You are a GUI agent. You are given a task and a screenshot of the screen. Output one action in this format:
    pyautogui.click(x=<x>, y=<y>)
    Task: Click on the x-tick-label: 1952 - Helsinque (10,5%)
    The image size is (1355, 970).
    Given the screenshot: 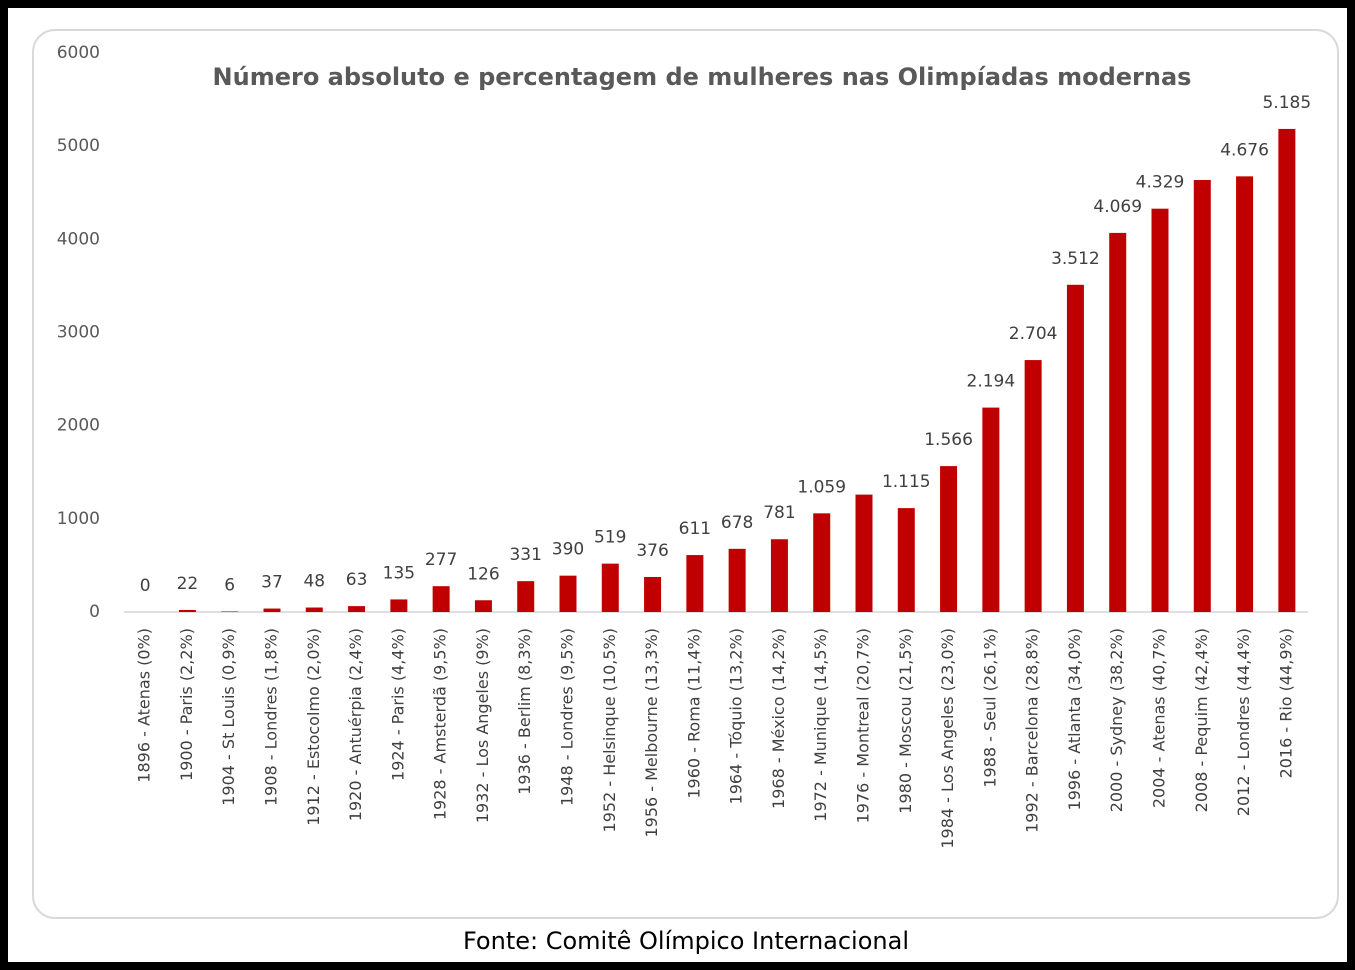 What is the action you would take?
    pyautogui.click(x=609, y=730)
    